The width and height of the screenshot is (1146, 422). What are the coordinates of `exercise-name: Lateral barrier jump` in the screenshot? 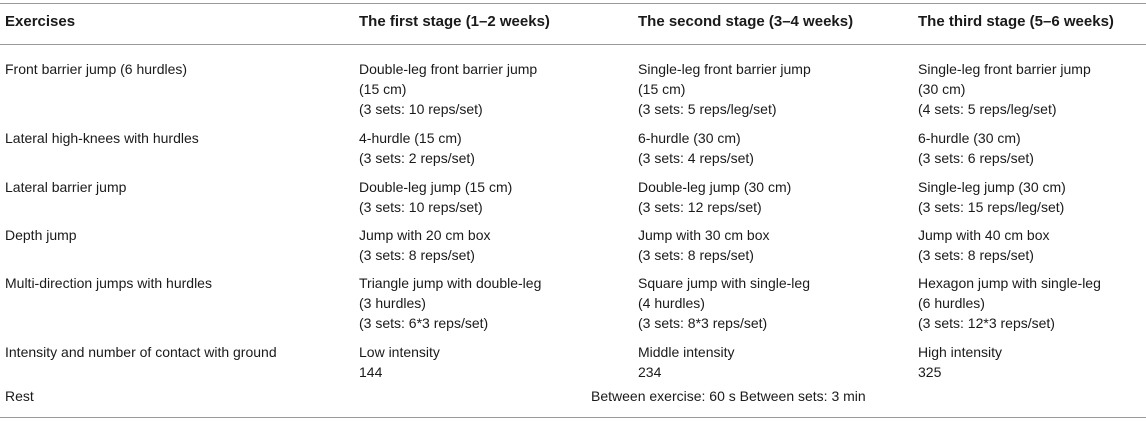 It's located at (66, 187).